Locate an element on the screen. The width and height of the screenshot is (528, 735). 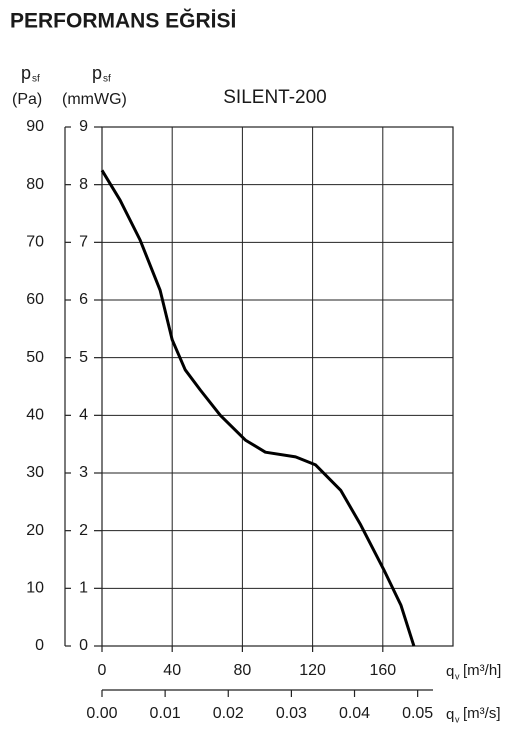
y2-tick-label: 40 is located at coordinates (35, 415).